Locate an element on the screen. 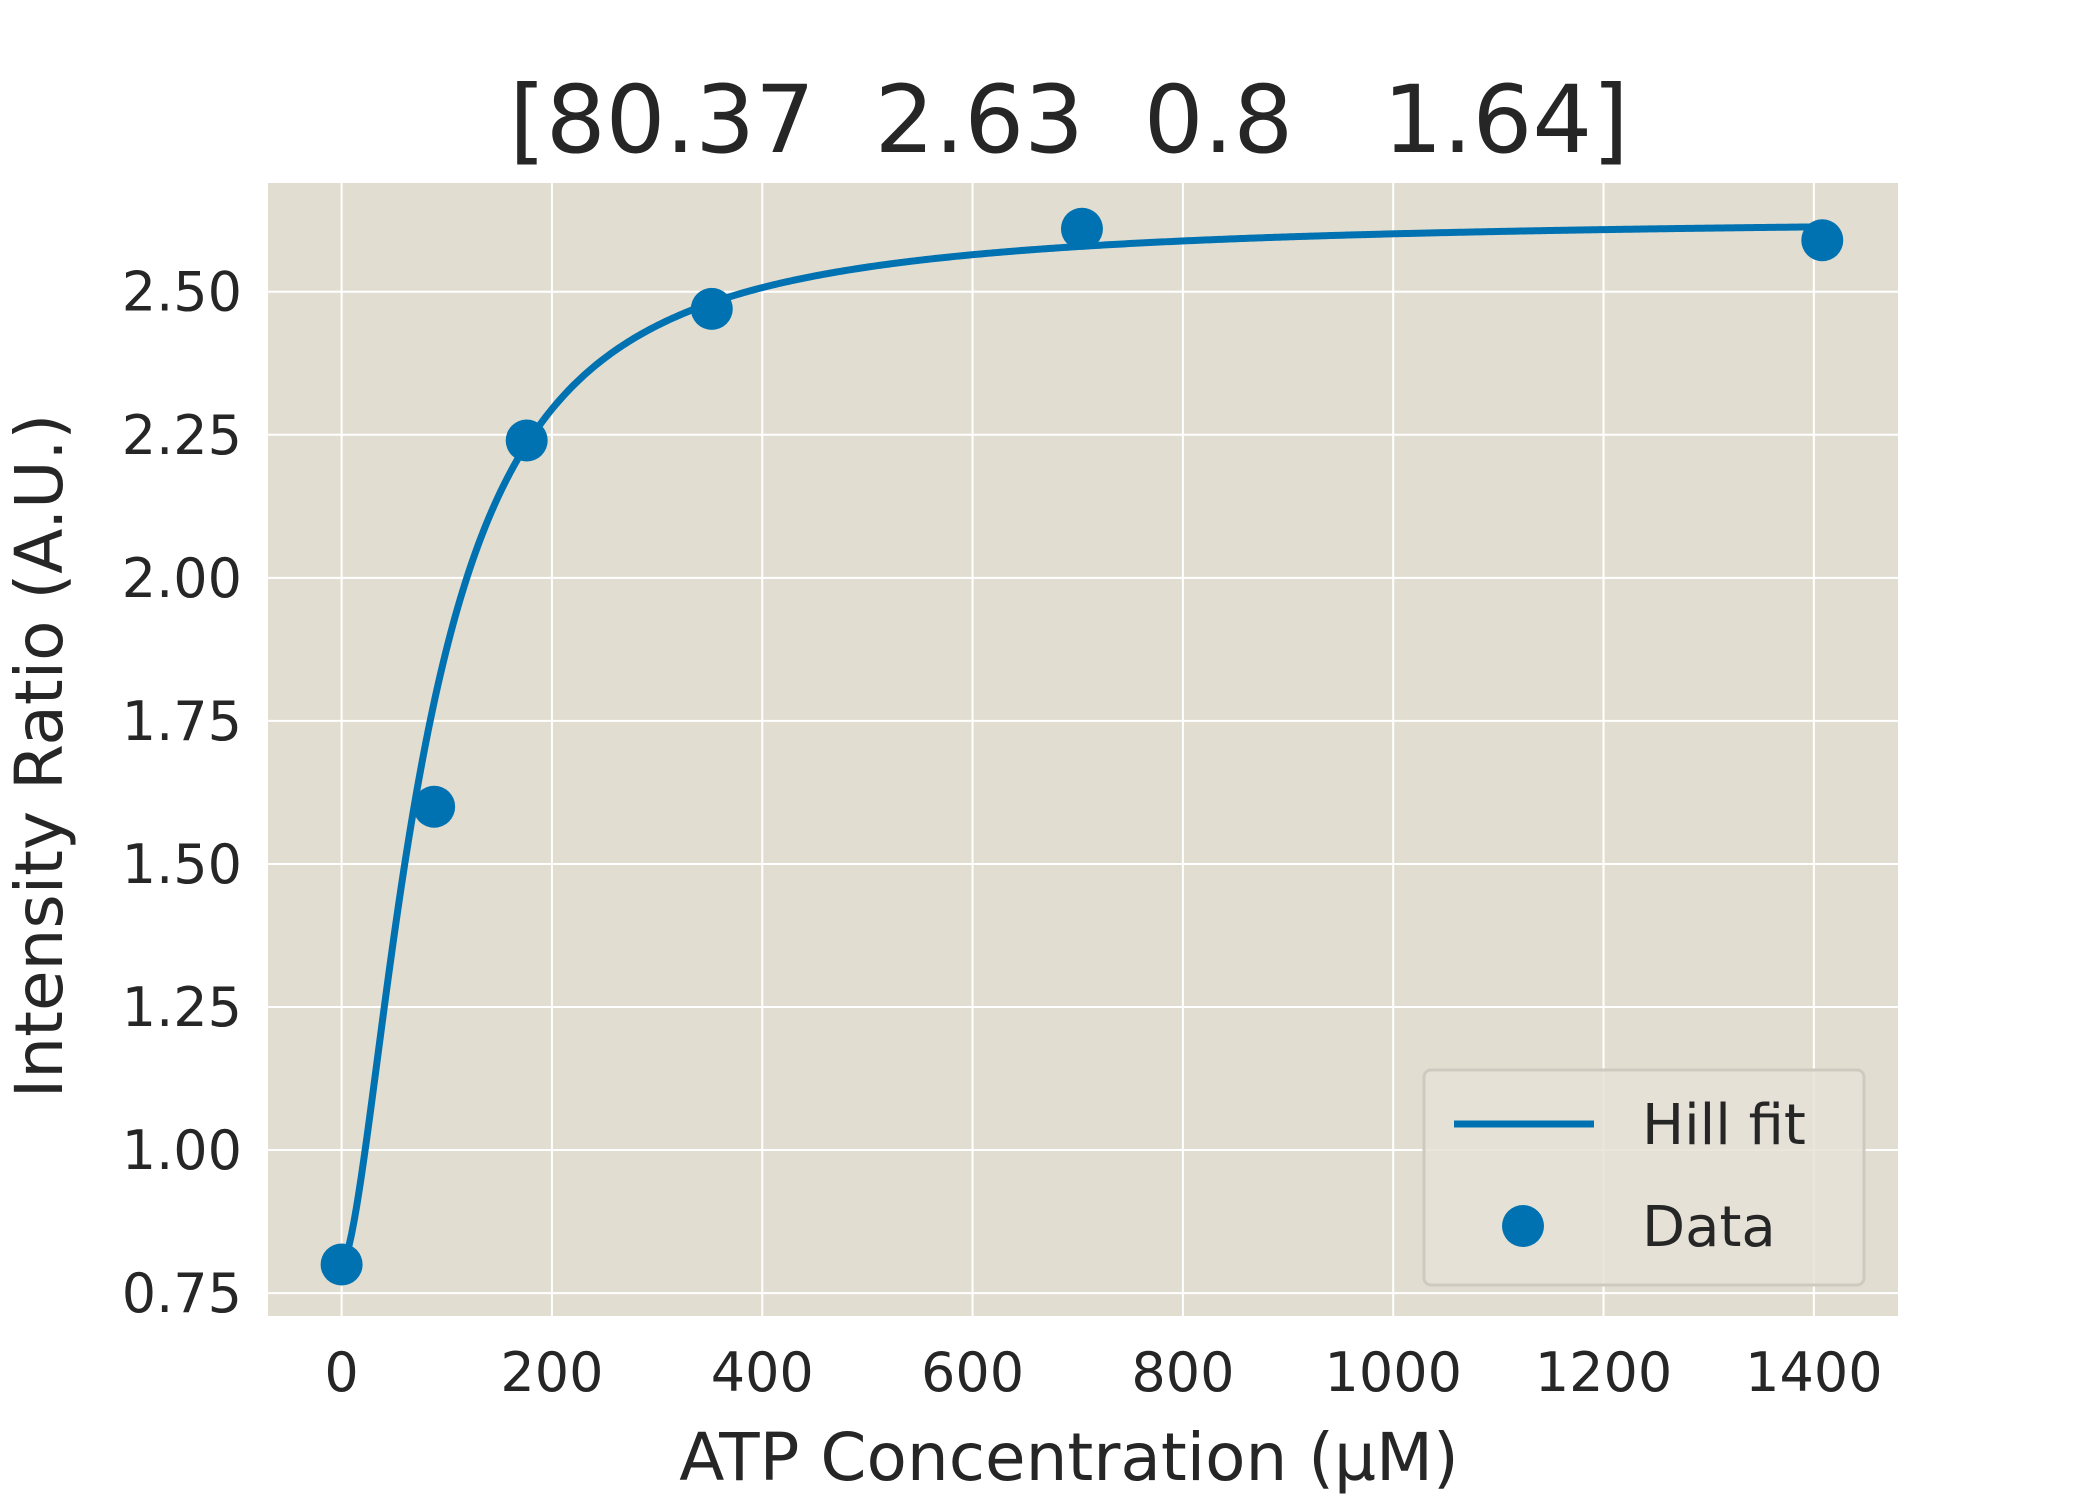 Image resolution: width=2100 pixels, height=1500 pixels. x-axis-label: ATP Concentration (µM) is located at coordinates (1068, 1457).